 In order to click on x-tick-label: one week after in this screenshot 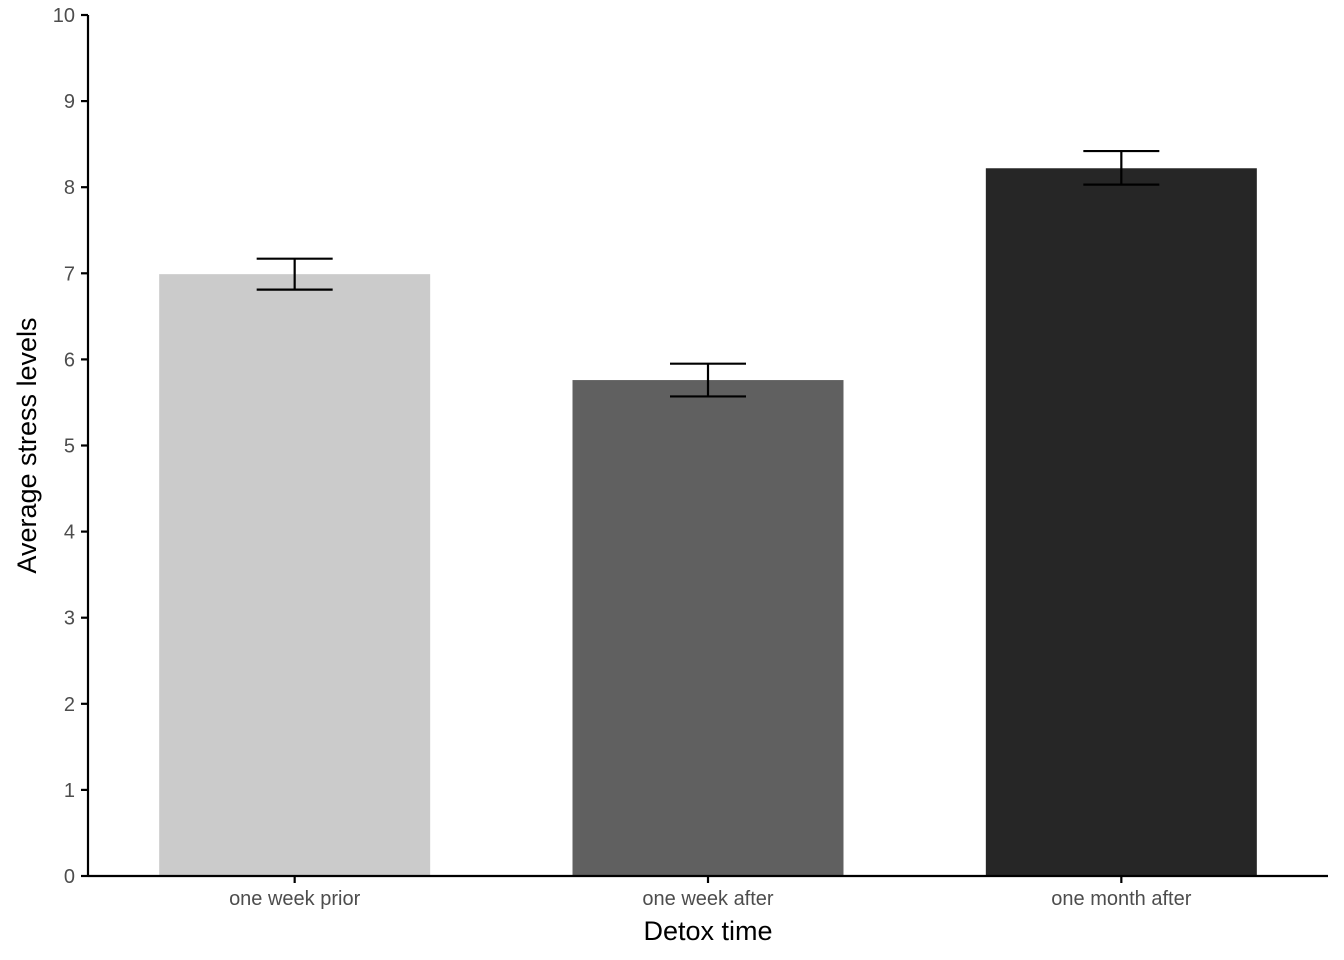, I will do `click(708, 899)`.